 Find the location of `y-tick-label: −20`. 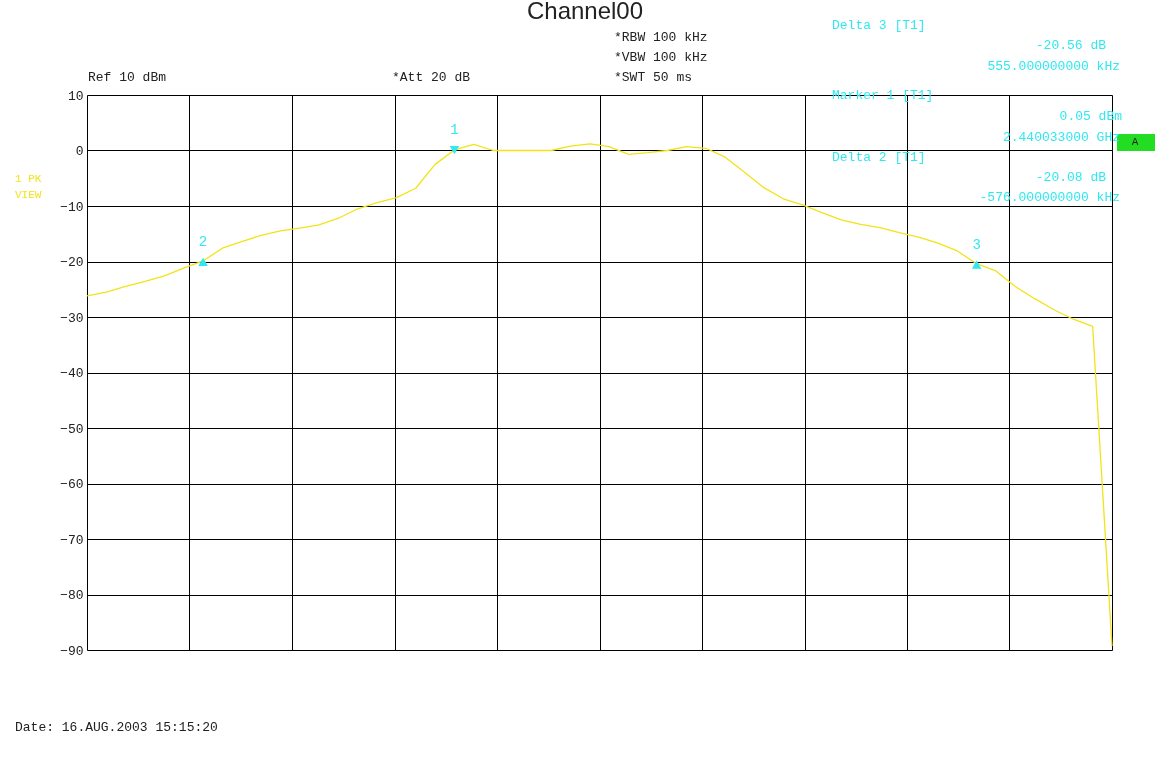

y-tick-label: −20 is located at coordinates (72, 262).